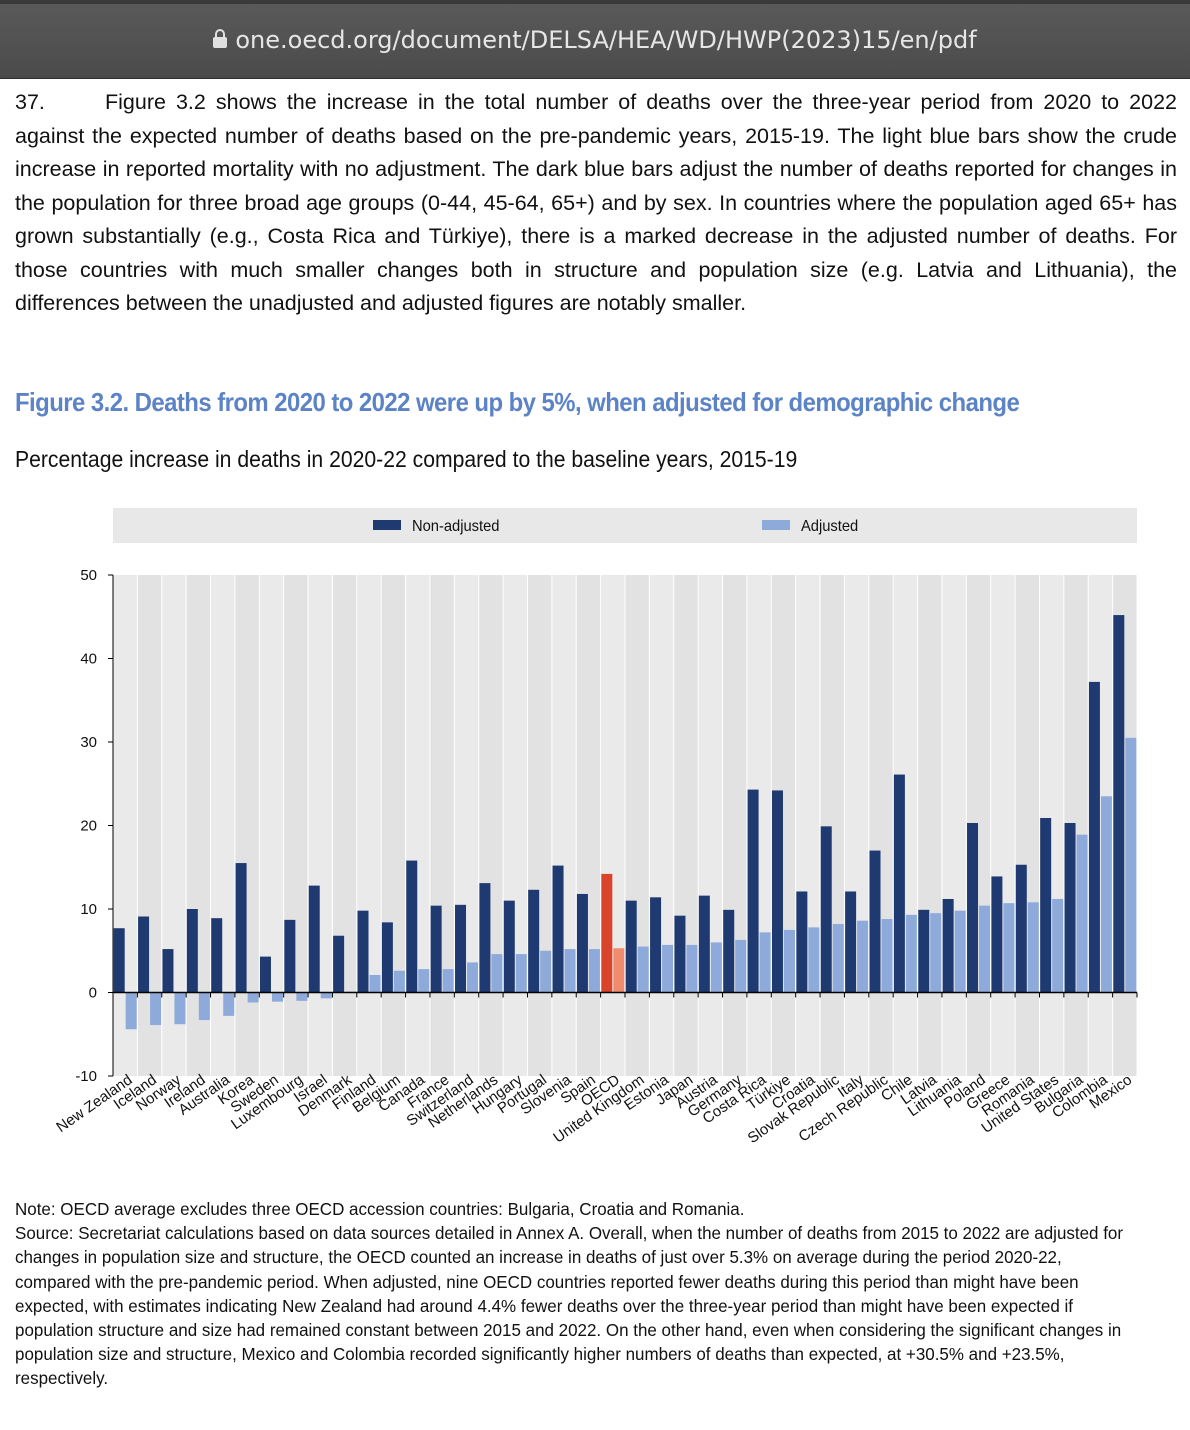 The height and width of the screenshot is (1430, 1190). Describe the element at coordinates (363, 951) in the screenshot. I see `bar-non-adjusted-finland` at that location.